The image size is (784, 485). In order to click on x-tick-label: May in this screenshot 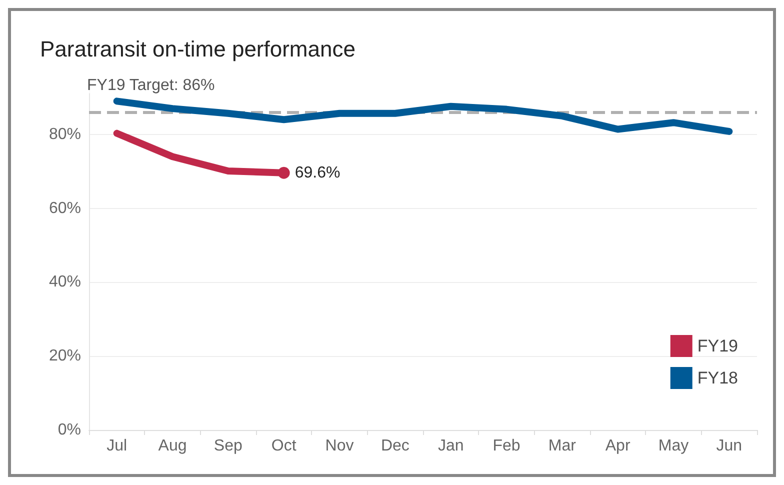, I will do `click(673, 446)`.